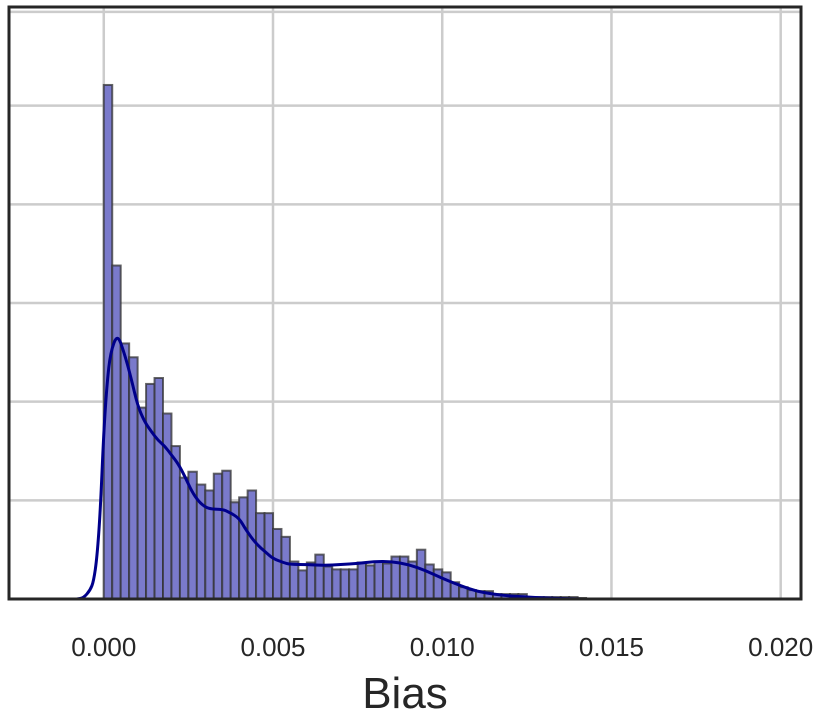  What do you see at coordinates (103, 647) in the screenshot?
I see `x-tick-label-0: 0.000` at bounding box center [103, 647].